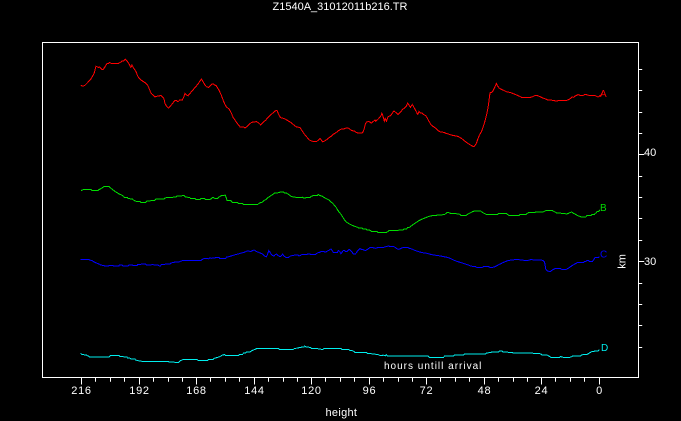  I want to click on svg-text: km, so click(623, 261).